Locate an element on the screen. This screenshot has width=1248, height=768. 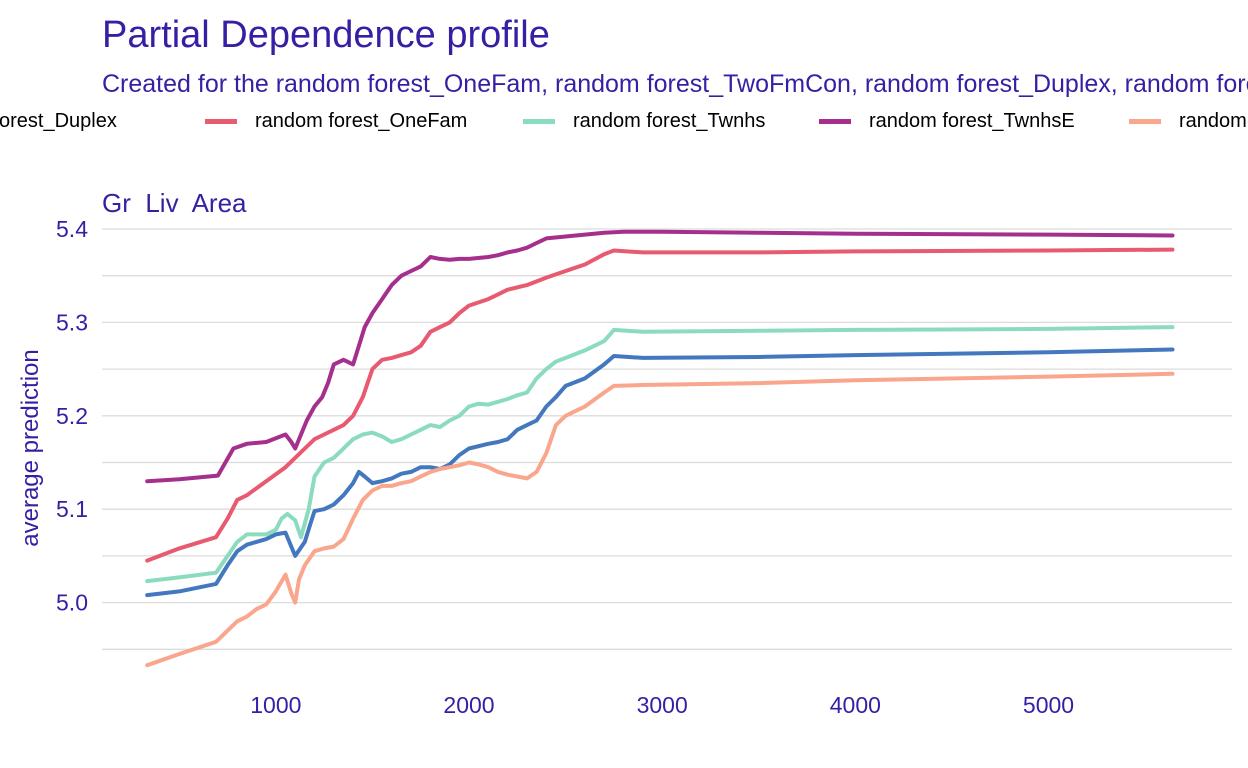
x-tick-label: 3000 is located at coordinates (662, 705).